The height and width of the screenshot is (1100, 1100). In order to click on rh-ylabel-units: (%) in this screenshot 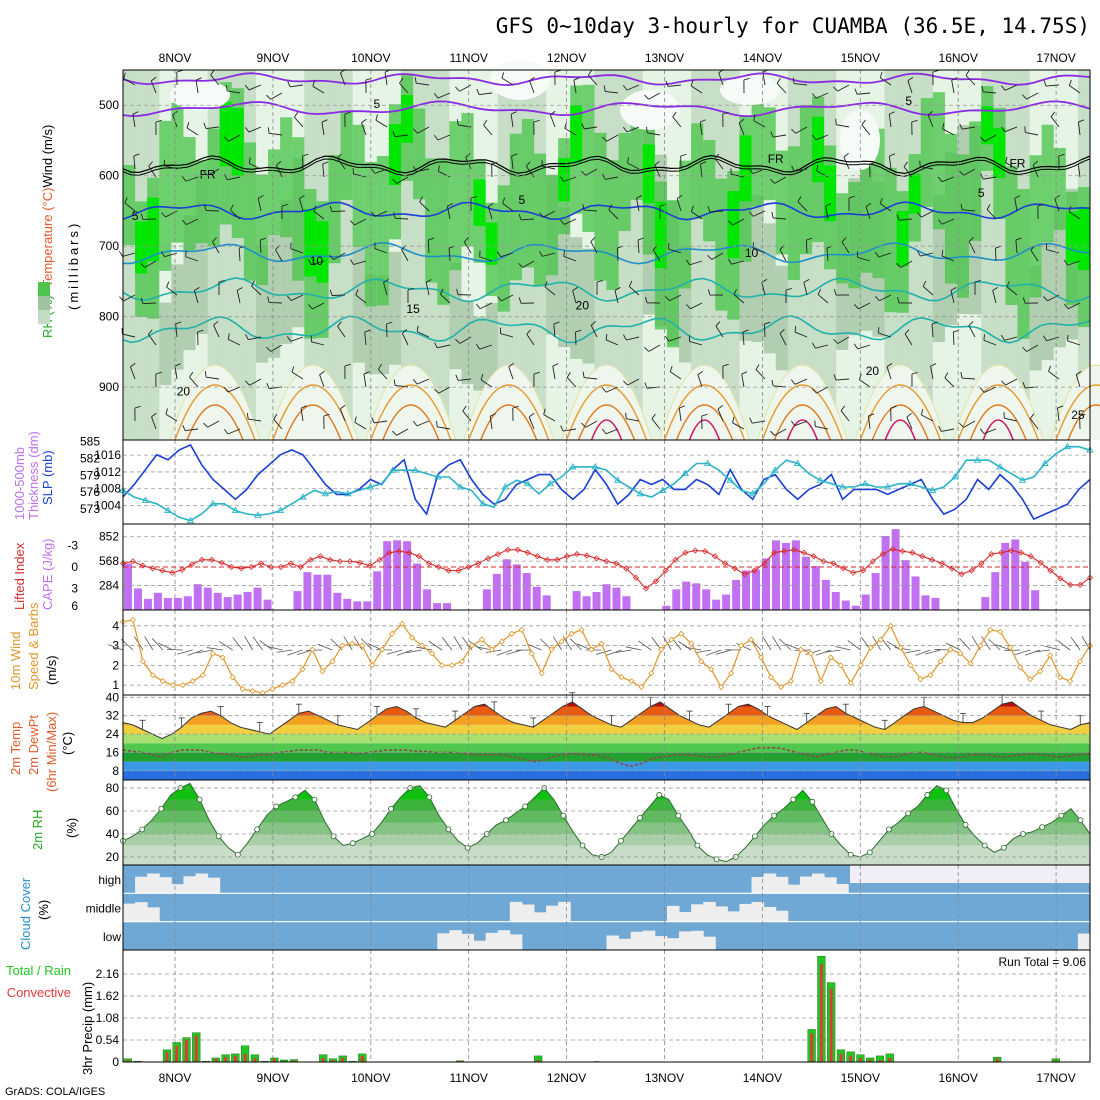, I will do `click(71, 828)`.